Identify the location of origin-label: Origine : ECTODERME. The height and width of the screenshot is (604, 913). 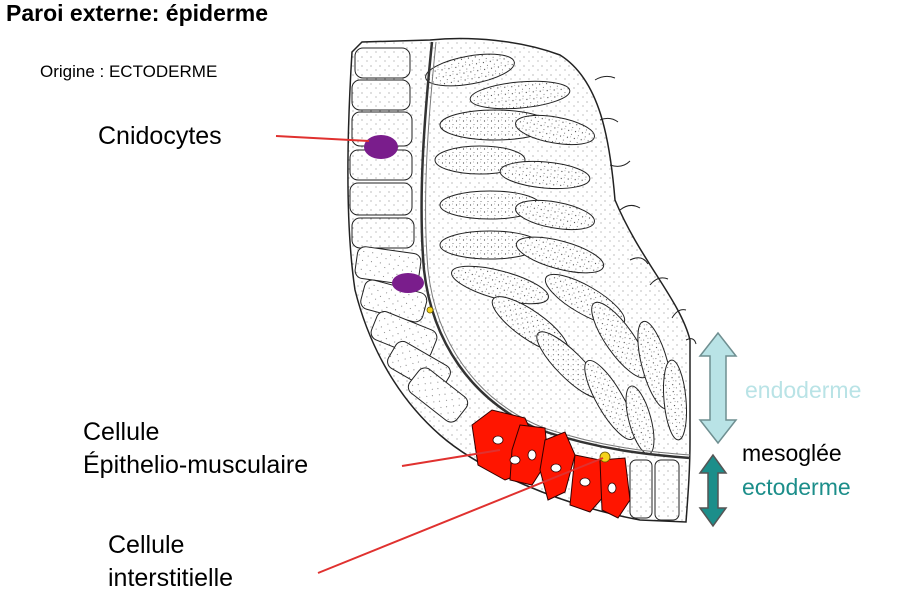
(129, 71).